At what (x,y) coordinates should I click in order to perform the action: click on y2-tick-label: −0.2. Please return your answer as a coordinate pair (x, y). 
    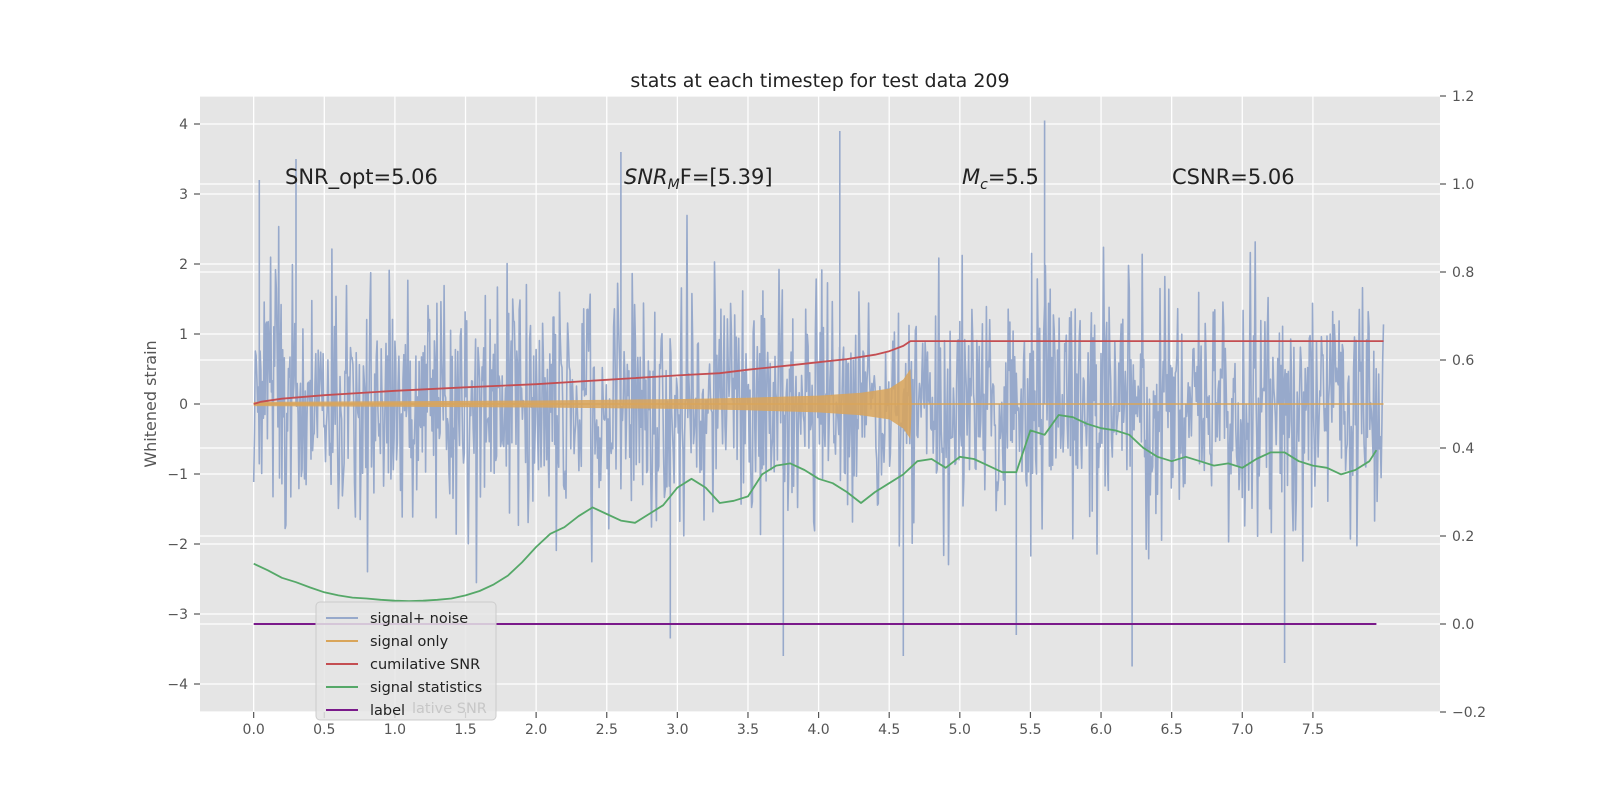
    Looking at the image, I should click on (1469, 713).